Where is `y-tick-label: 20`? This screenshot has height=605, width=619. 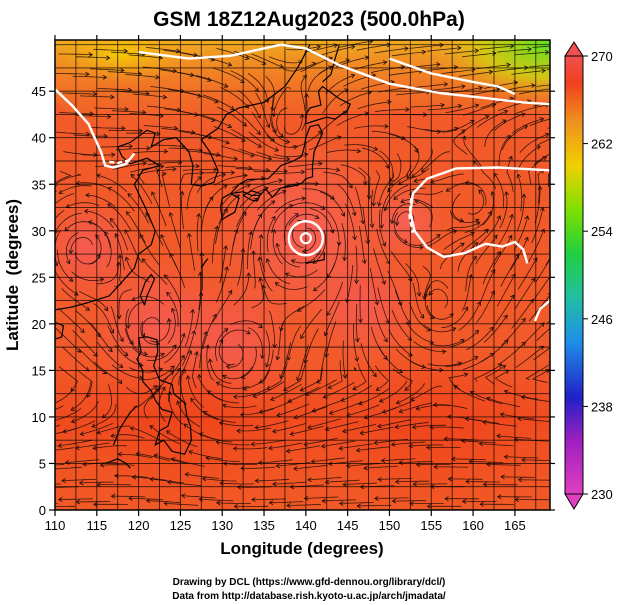
y-tick-label: 20 is located at coordinates (39, 324).